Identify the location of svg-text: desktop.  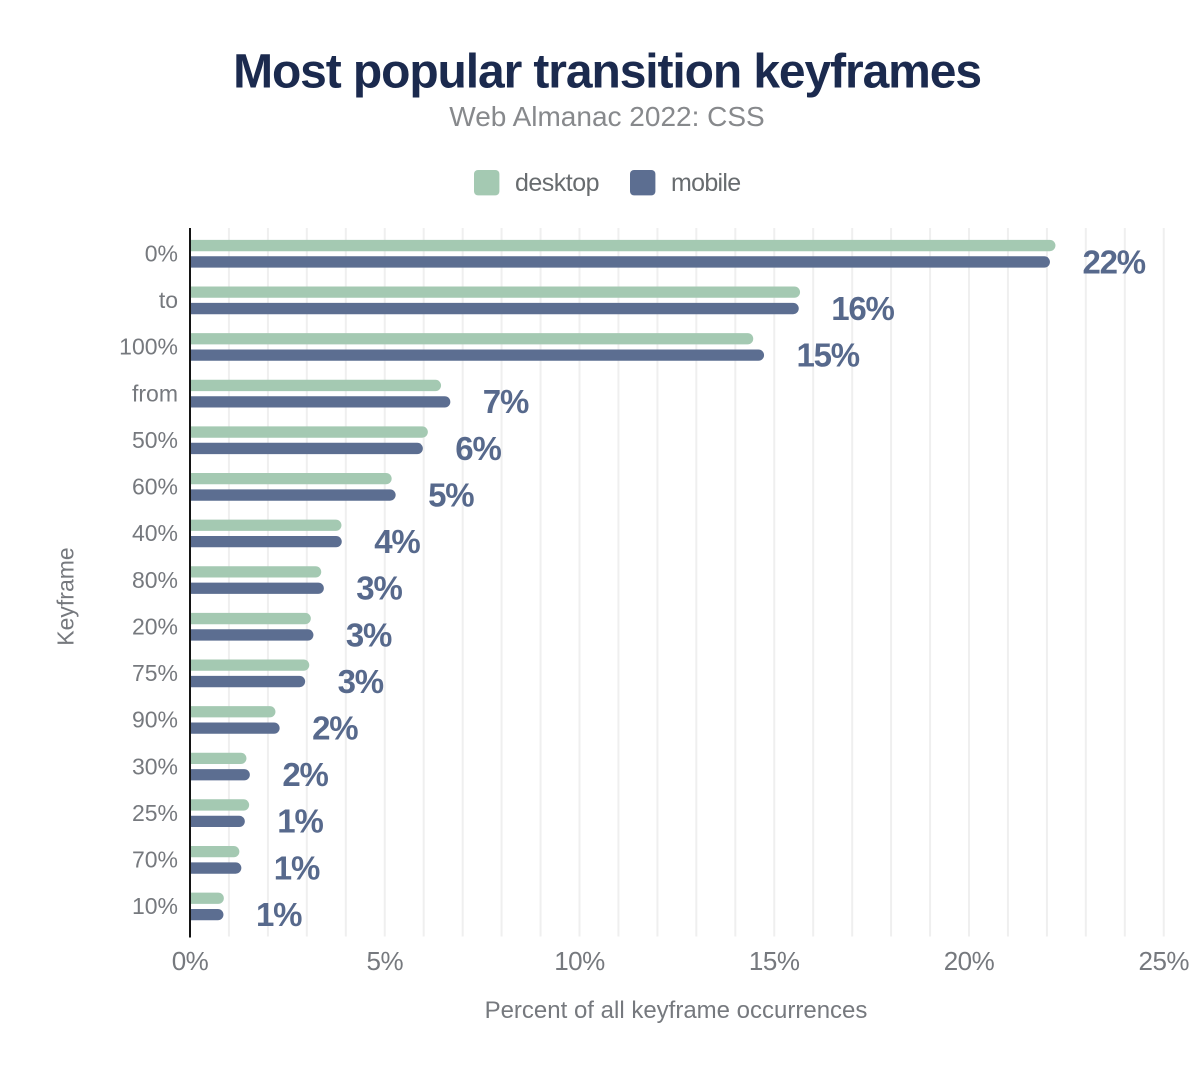
(557, 183).